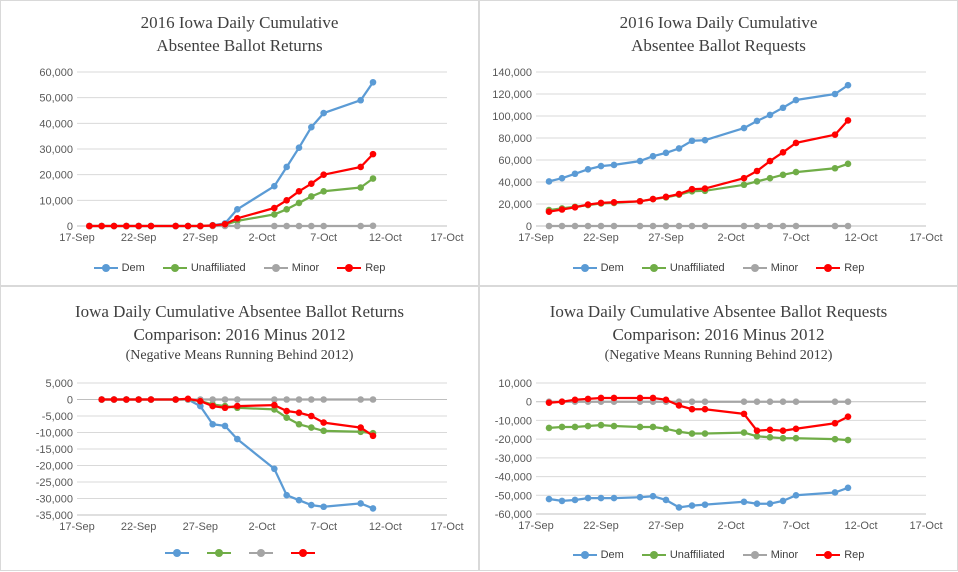  What do you see at coordinates (306, 268) in the screenshot?
I see `legend-label: Minor` at bounding box center [306, 268].